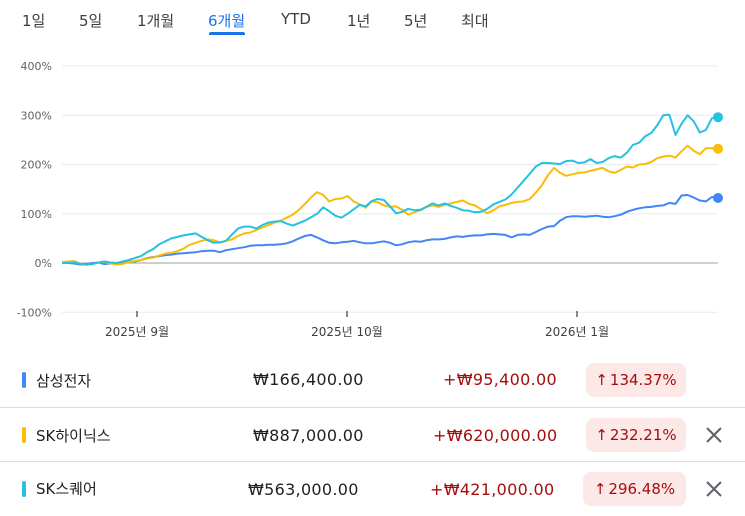 The image size is (745, 516). Describe the element at coordinates (500, 379) in the screenshot. I see `stock-change: +₩95,400.00` at that location.